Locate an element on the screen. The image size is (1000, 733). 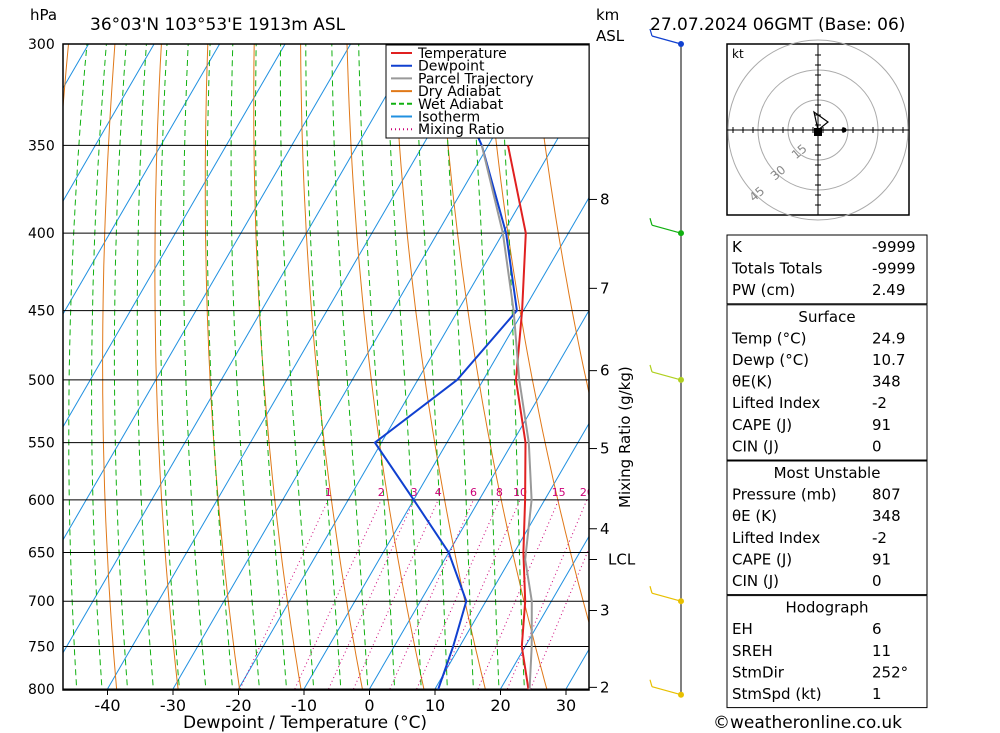
asl-label: ASL is located at coordinates (610, 36).